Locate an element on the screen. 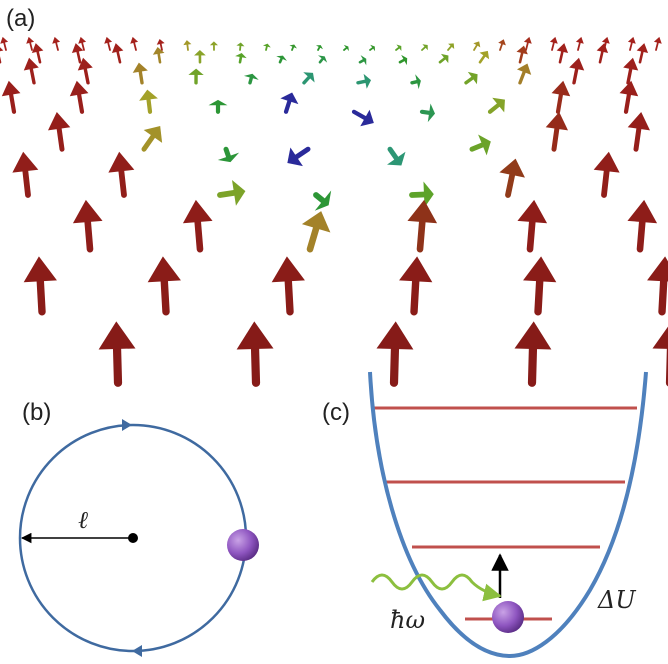  photon is located at coordinates (436, 587).